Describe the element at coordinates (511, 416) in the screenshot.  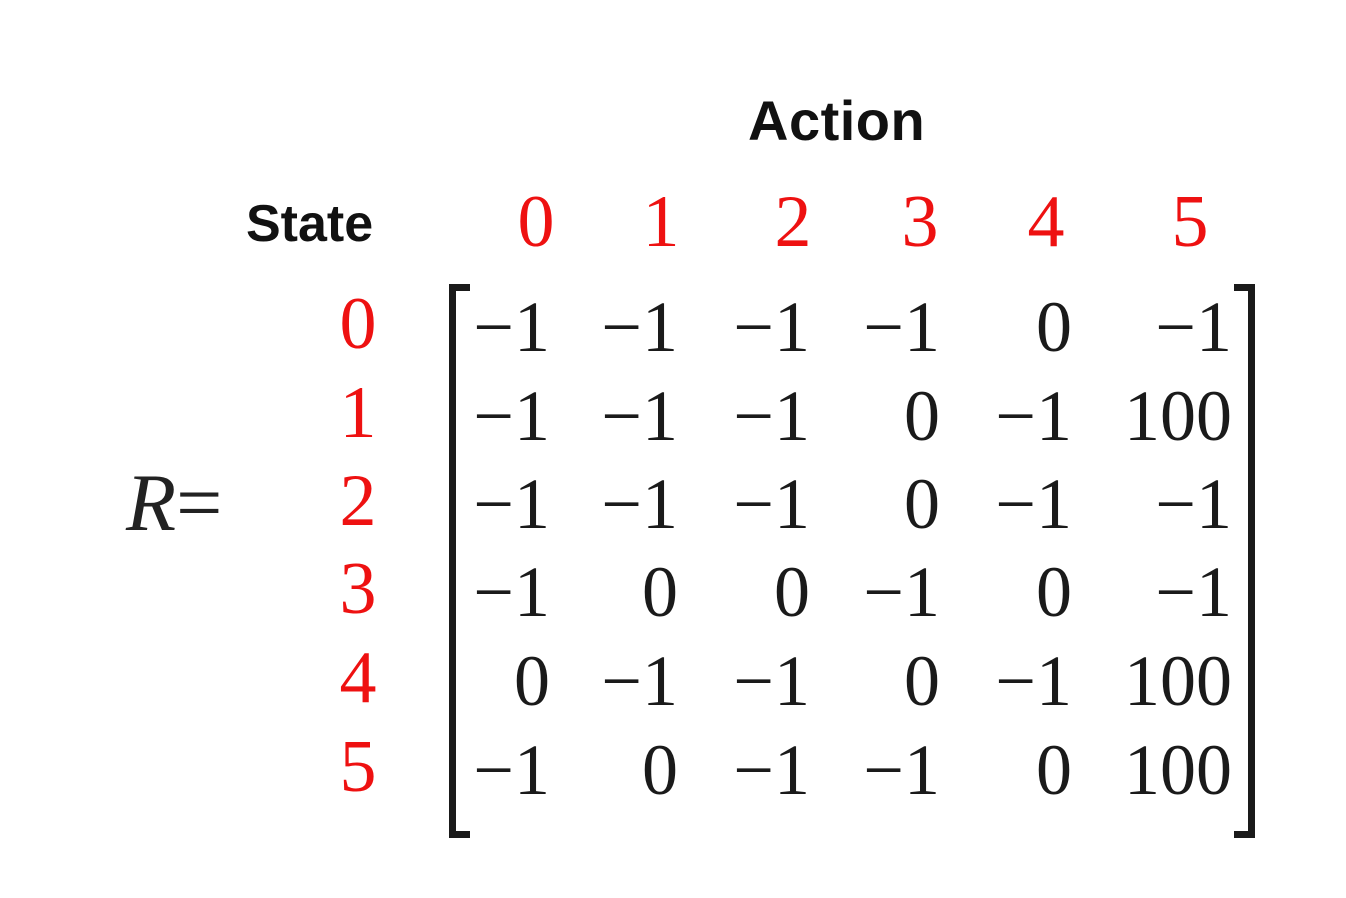
I see `matrix-cell-r1-c0: −1` at that location.